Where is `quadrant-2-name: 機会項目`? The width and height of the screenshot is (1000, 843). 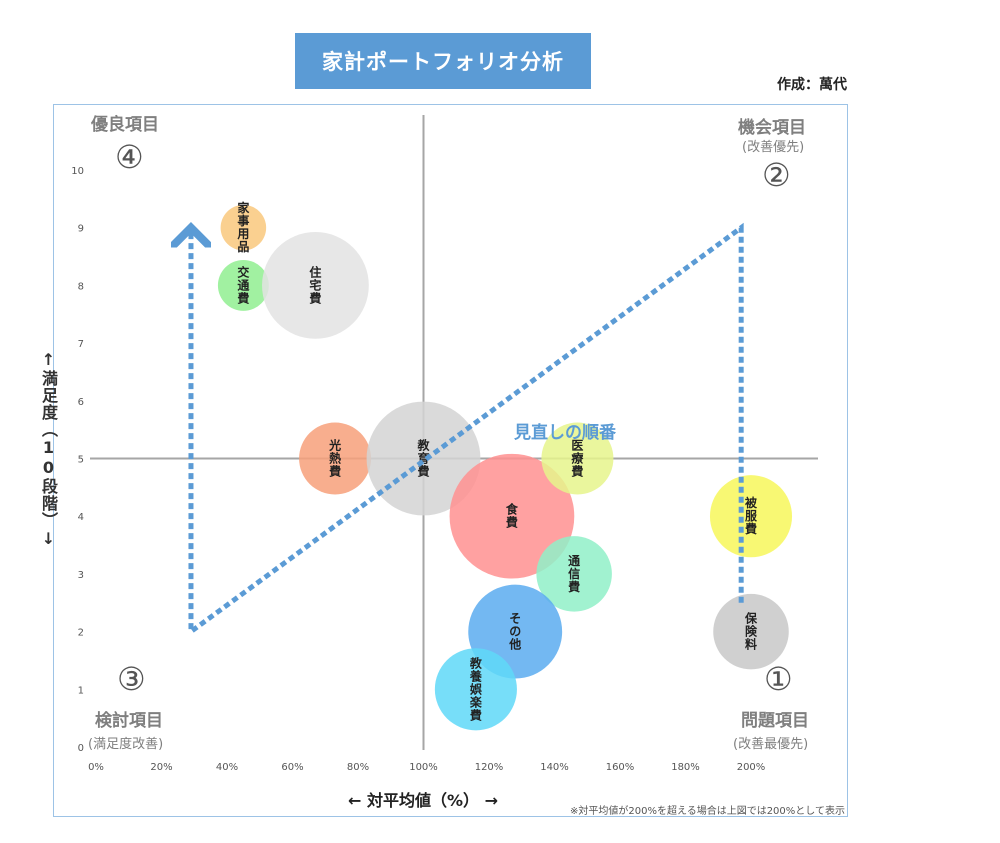 quadrant-2-name: 機会項目 is located at coordinates (772, 128).